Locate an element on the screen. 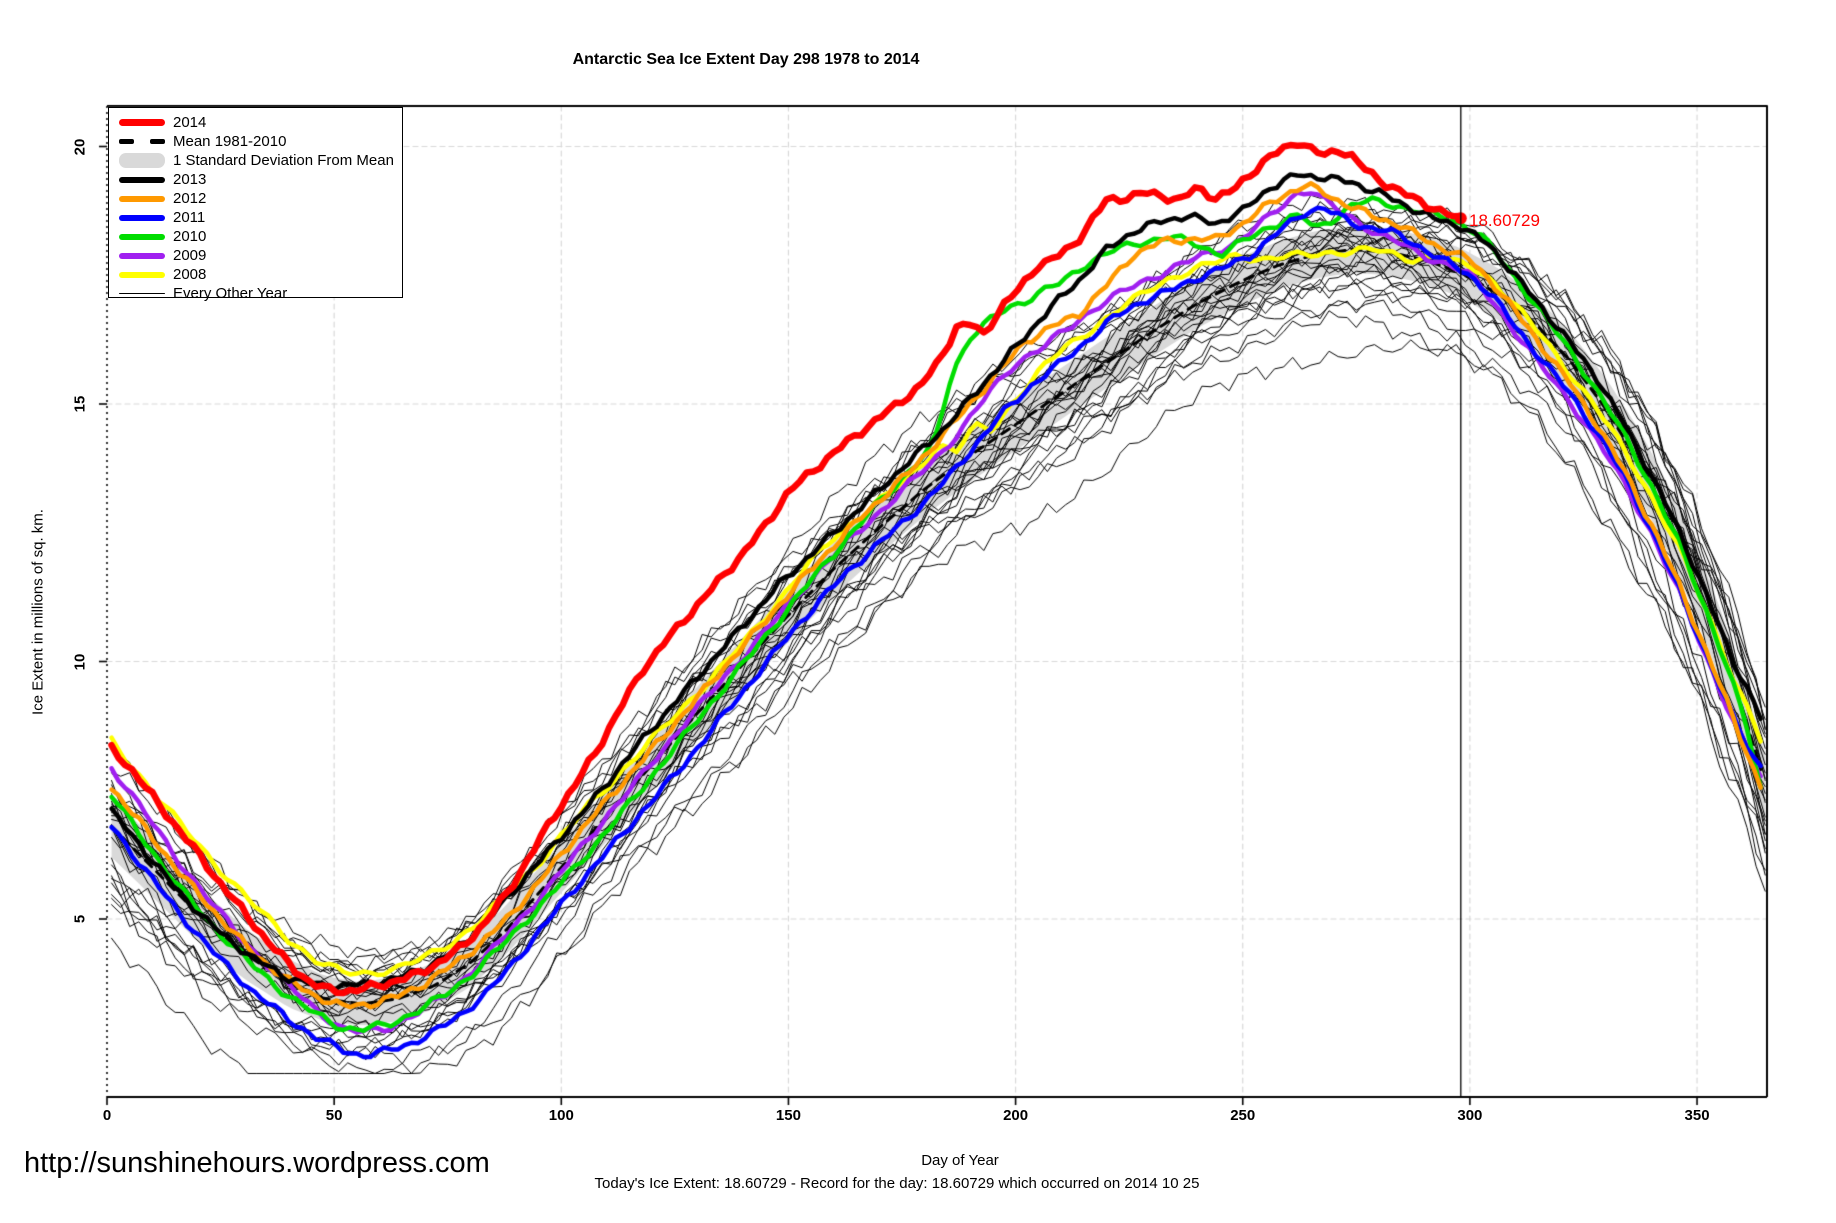  legend-band-icon is located at coordinates (142, 160).